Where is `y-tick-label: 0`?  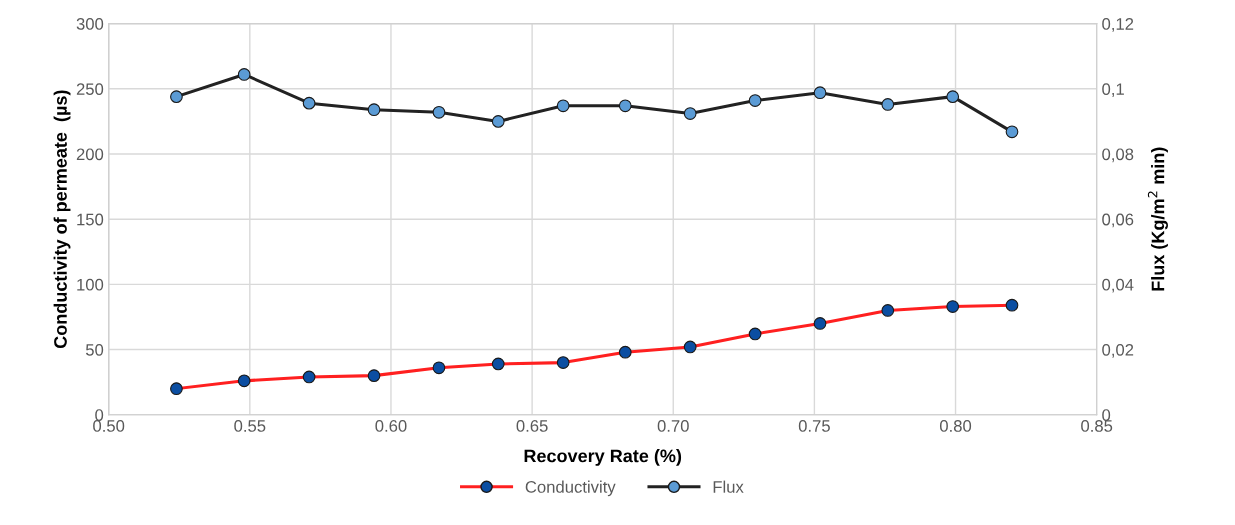 y-tick-label: 0 is located at coordinates (99, 415).